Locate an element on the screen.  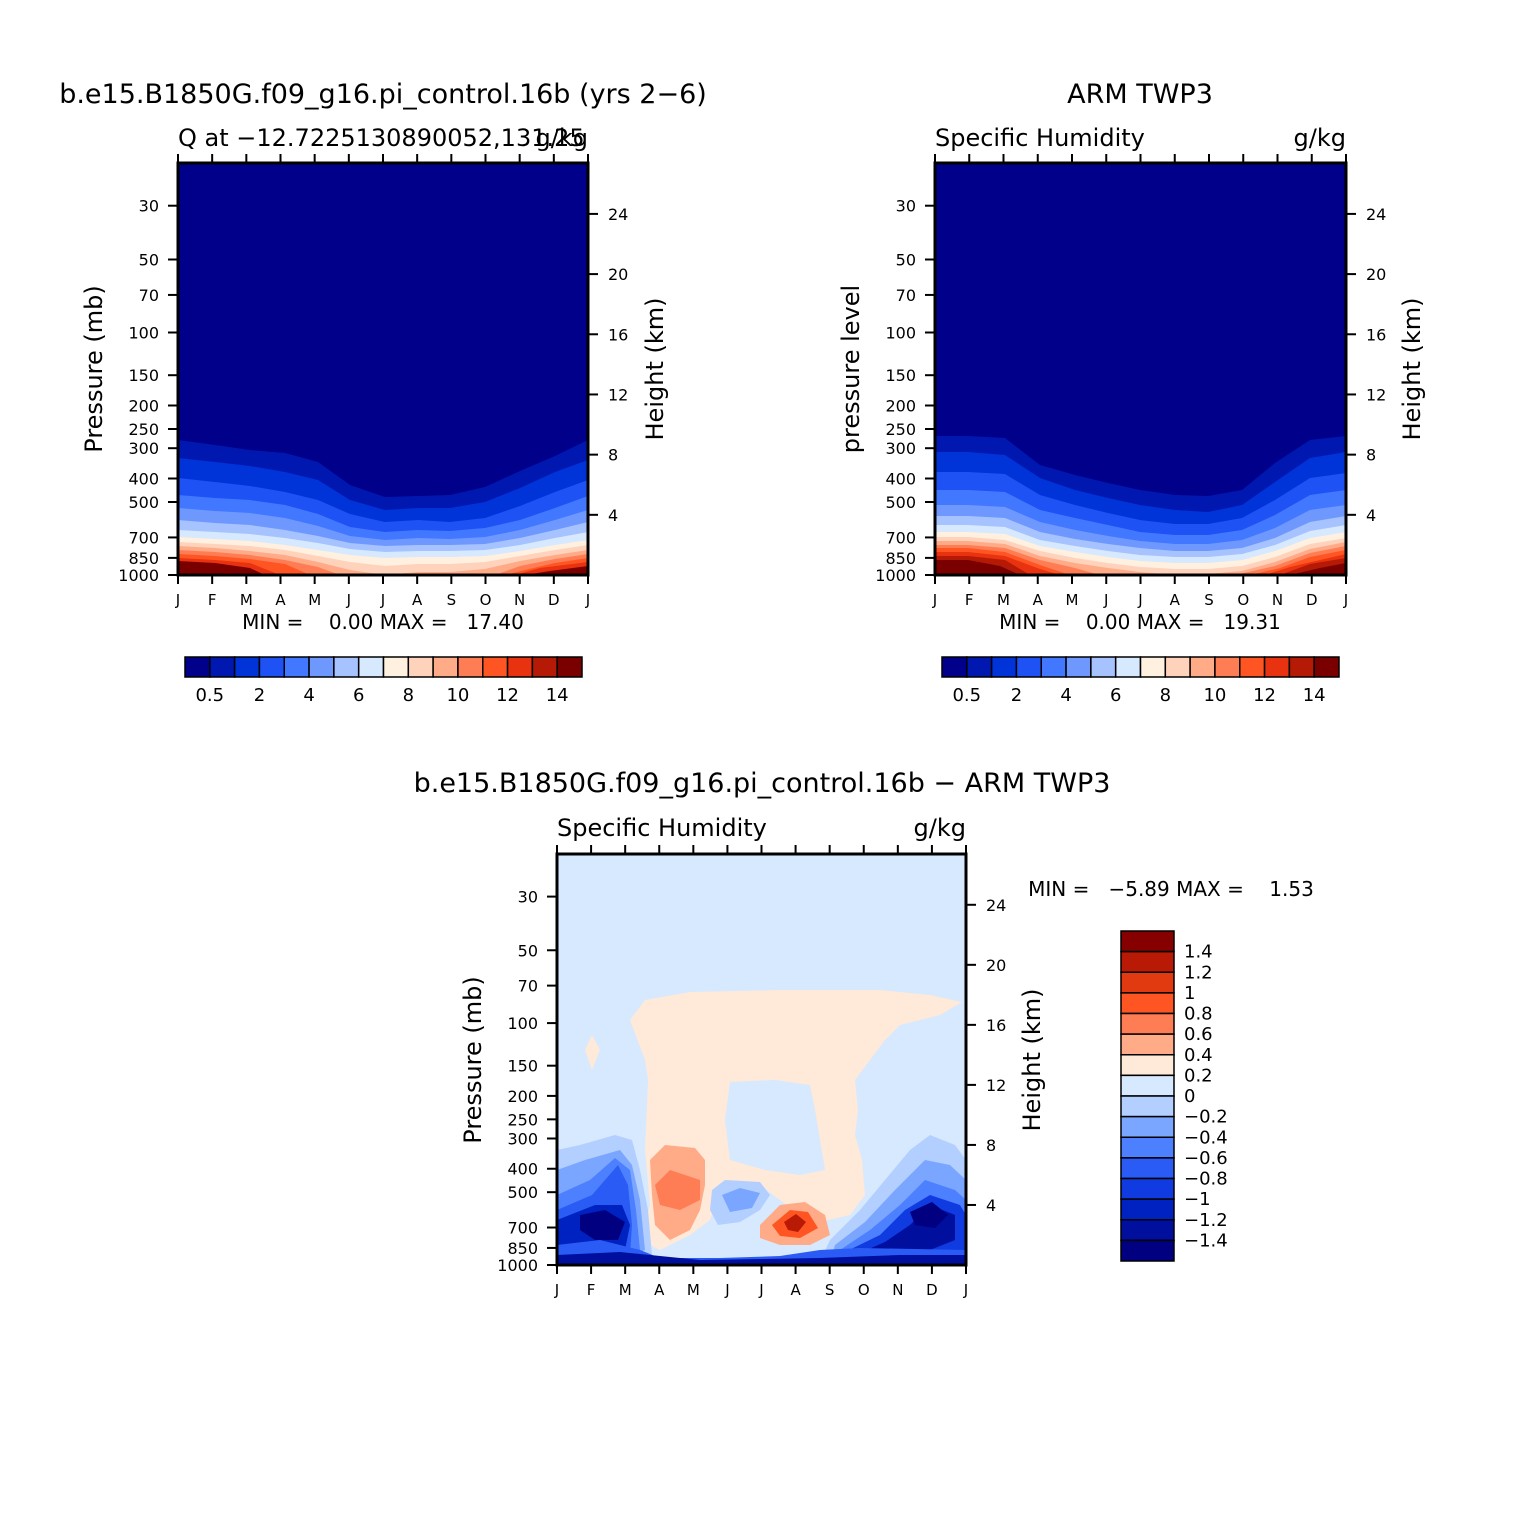
panel-model-field is located at coordinates (383, 369).